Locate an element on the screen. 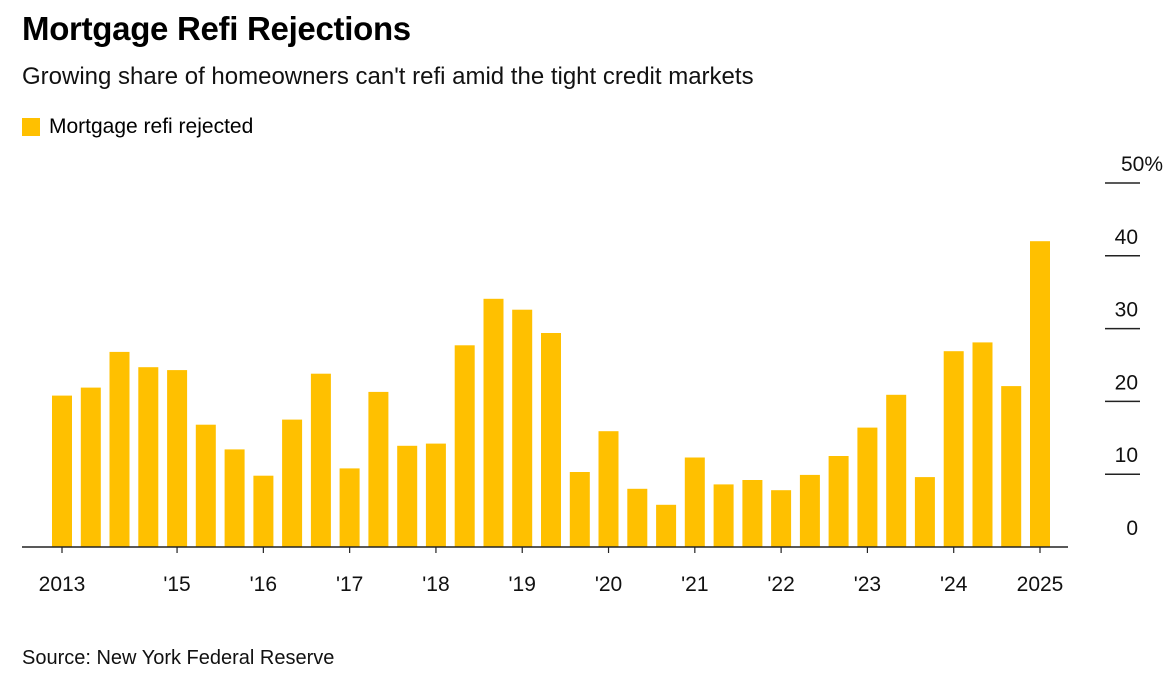 The height and width of the screenshot is (680, 1176). x-tick-label: '20 is located at coordinates (608, 584).